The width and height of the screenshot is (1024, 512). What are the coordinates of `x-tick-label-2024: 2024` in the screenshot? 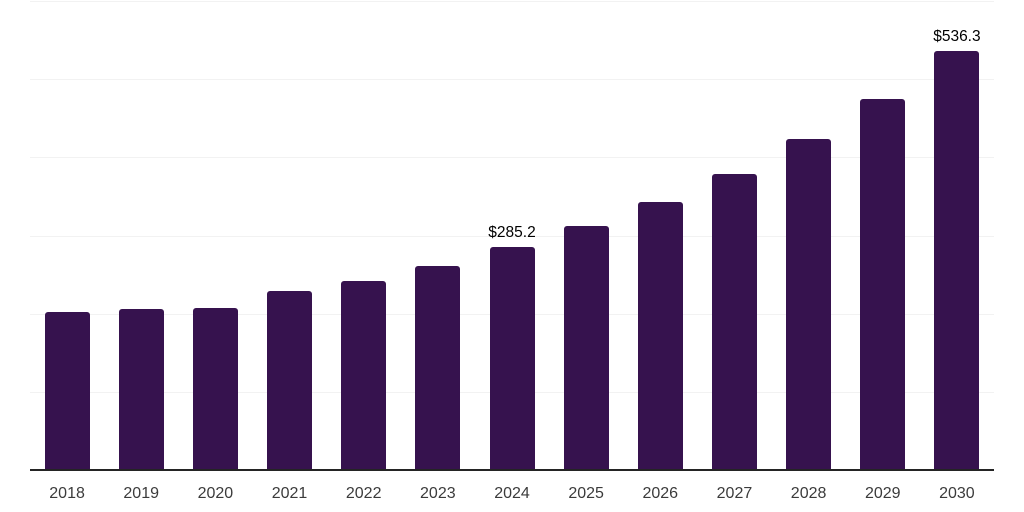 It's located at (512, 493).